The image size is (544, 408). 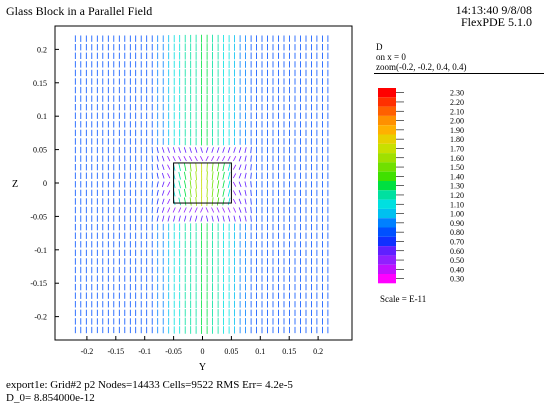 What do you see at coordinates (457, 176) in the screenshot?
I see `legend-label: 1.40` at bounding box center [457, 176].